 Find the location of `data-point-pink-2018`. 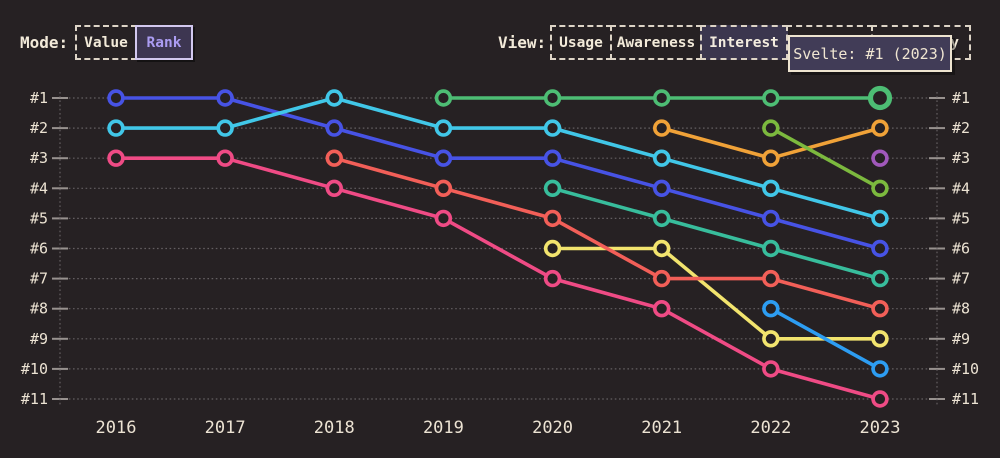

data-point-pink-2018 is located at coordinates (334, 188).